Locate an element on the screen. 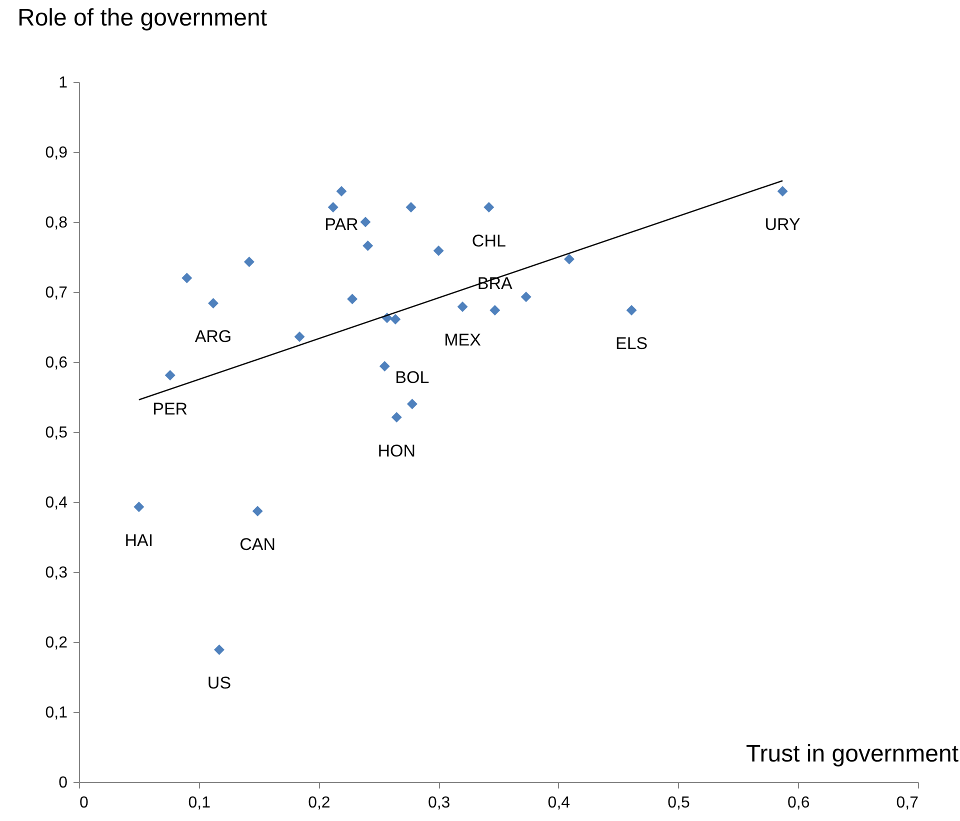 The height and width of the screenshot is (821, 960). y-tick-label: 0,6 is located at coordinates (56, 363).